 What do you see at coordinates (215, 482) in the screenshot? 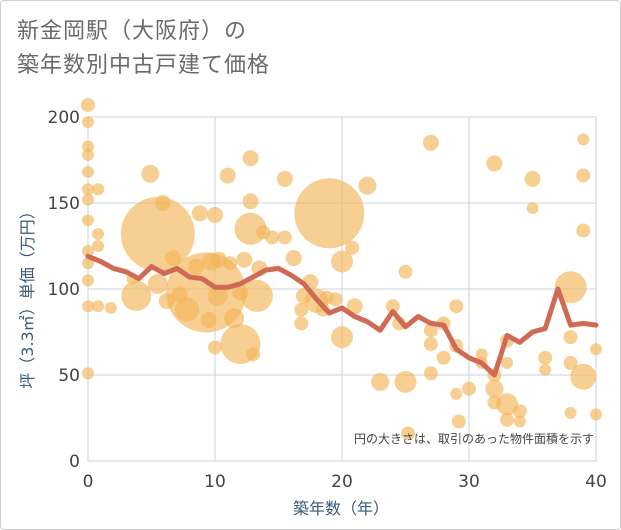
I see `x-tick-label: 10` at bounding box center [215, 482].